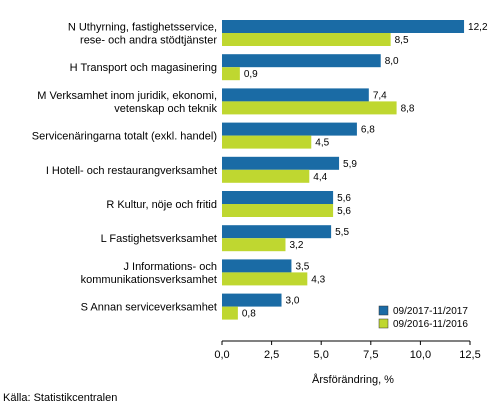  What do you see at coordinates (131, 171) in the screenshot?
I see `category-label: I Hotell- och restaurangverksamhet` at bounding box center [131, 171].